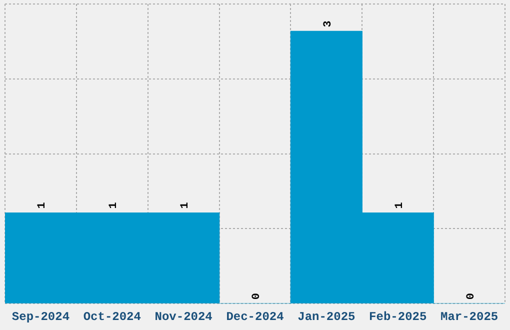 The width and height of the screenshot is (510, 330). What do you see at coordinates (255, 317) in the screenshot?
I see `x-tick-label: Dec-2024` at bounding box center [255, 317].